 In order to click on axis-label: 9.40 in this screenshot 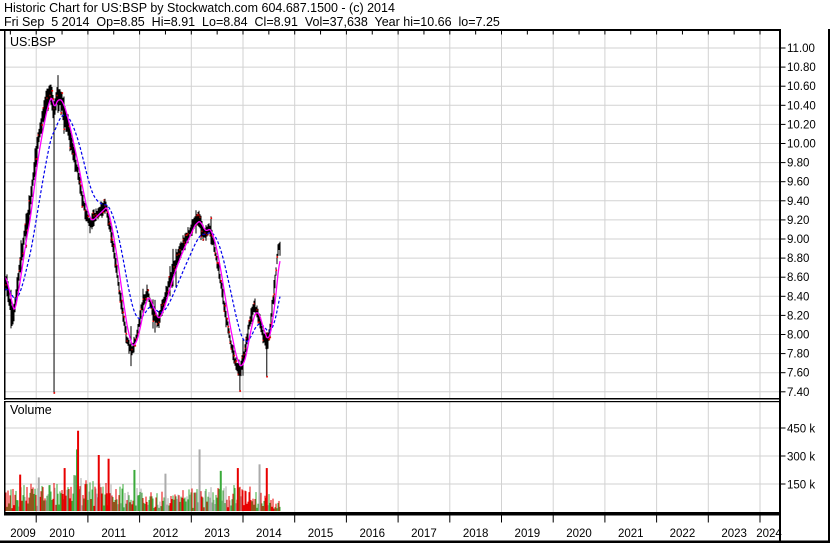, I will do `click(798, 202)`.